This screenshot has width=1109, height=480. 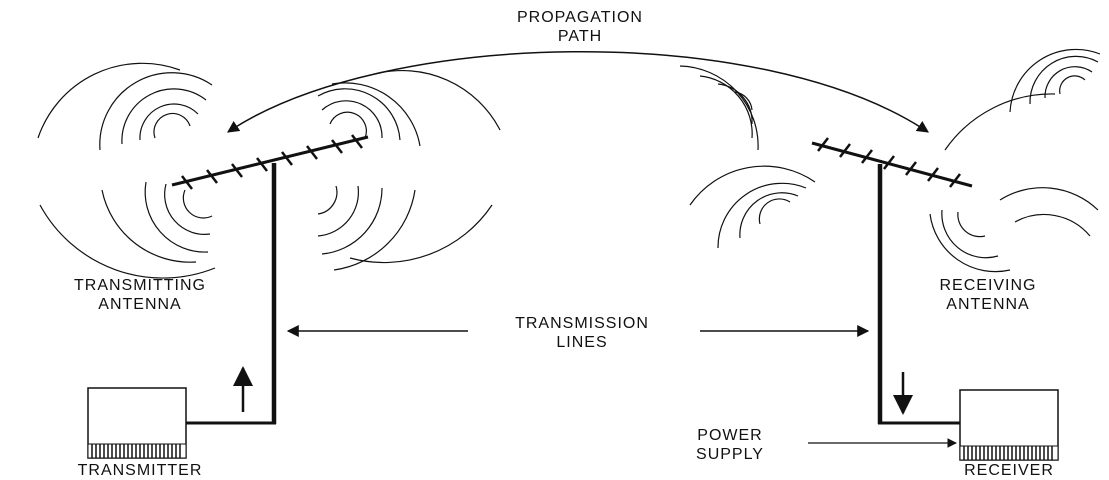 I want to click on propagation-path-arc, so click(x=578, y=92).